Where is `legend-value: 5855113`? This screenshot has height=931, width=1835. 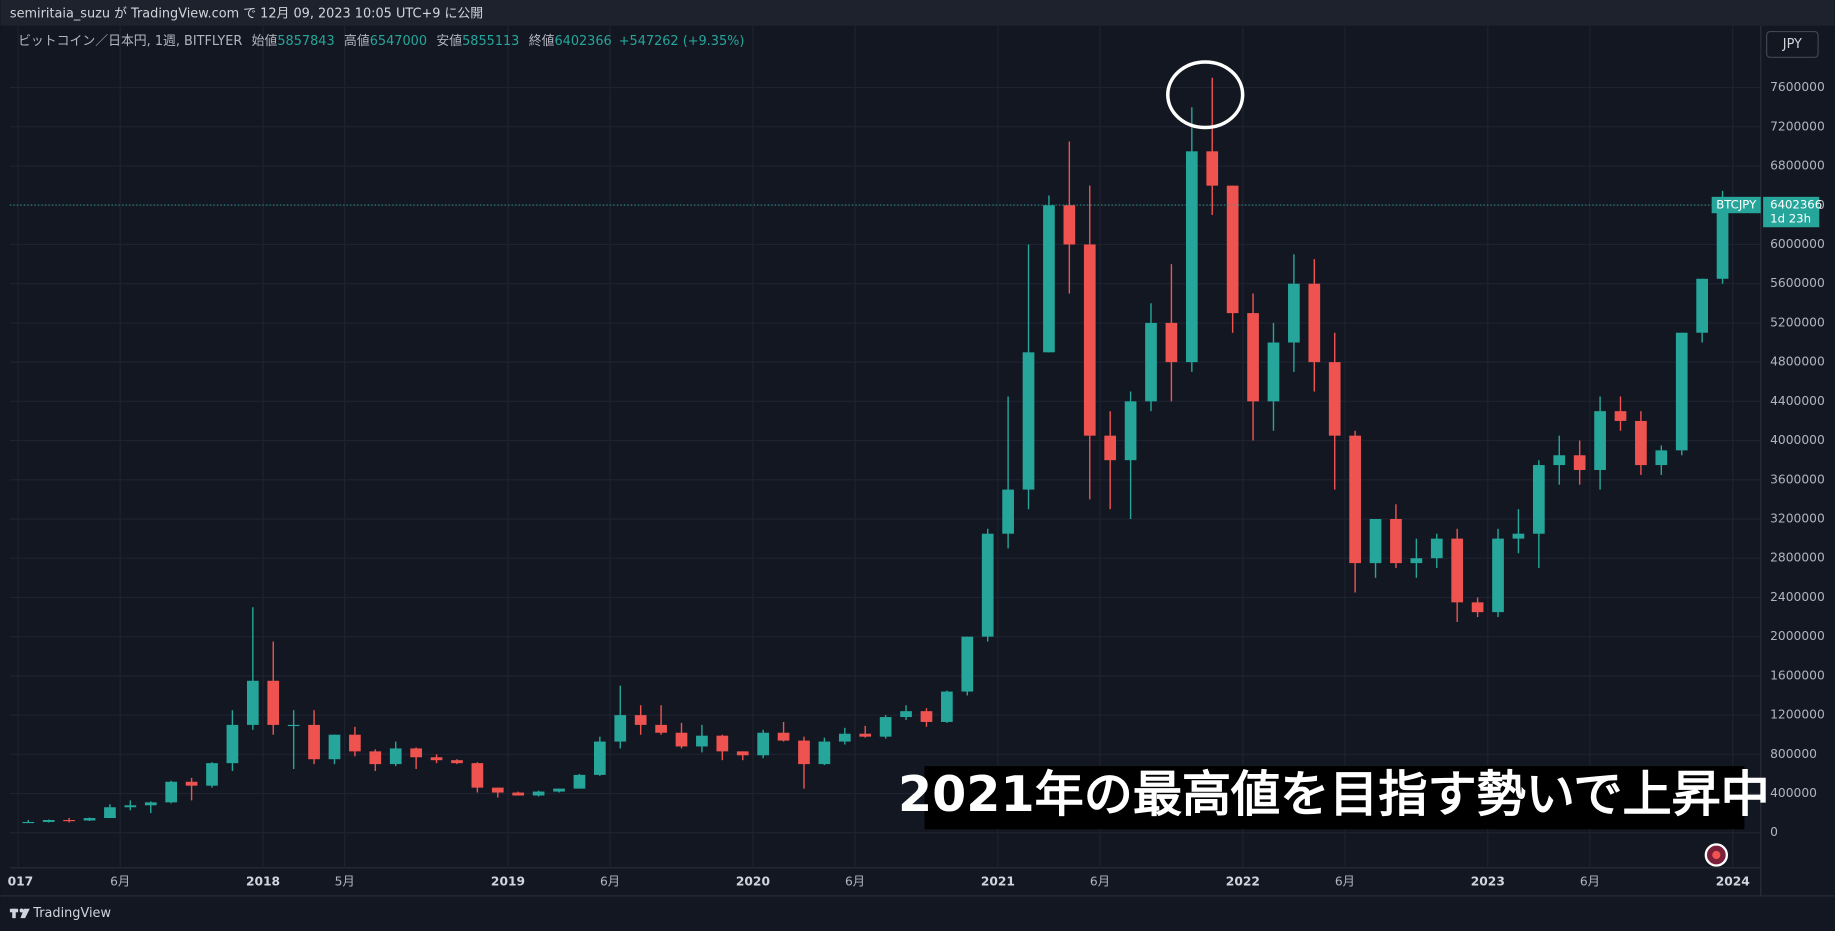
legend-value: 5855113 is located at coordinates (490, 40).